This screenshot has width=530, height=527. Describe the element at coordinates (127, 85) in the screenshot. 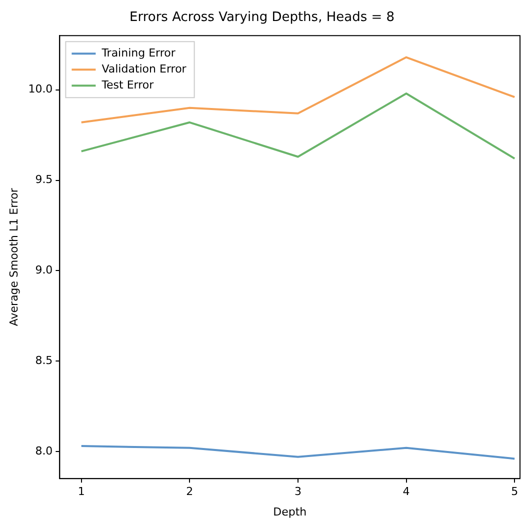

I see `legend-label: Test Error` at that location.